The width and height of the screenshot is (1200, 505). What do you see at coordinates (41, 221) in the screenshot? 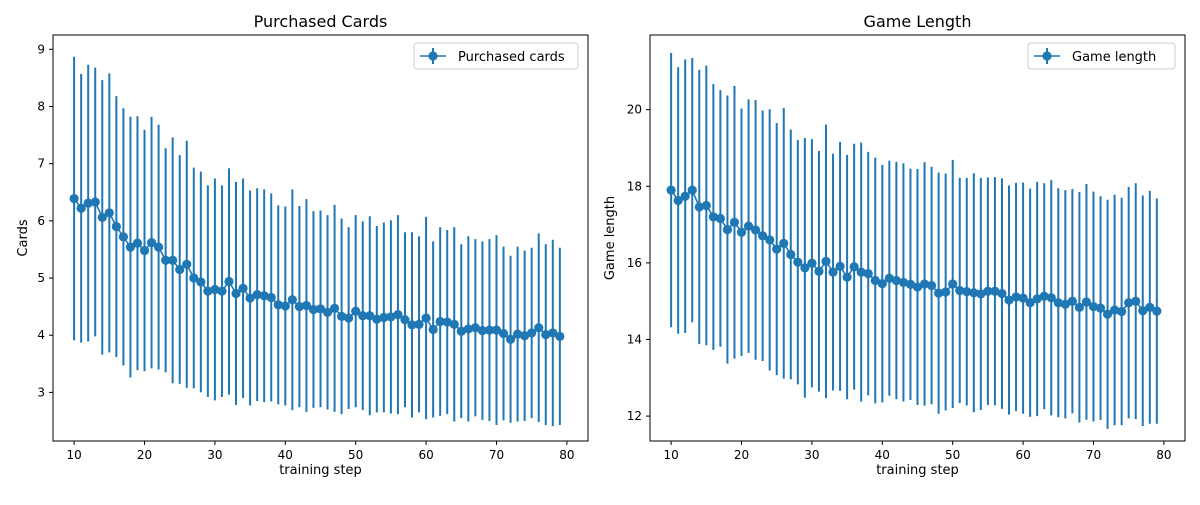
I see `y-tick-label: 6` at bounding box center [41, 221].